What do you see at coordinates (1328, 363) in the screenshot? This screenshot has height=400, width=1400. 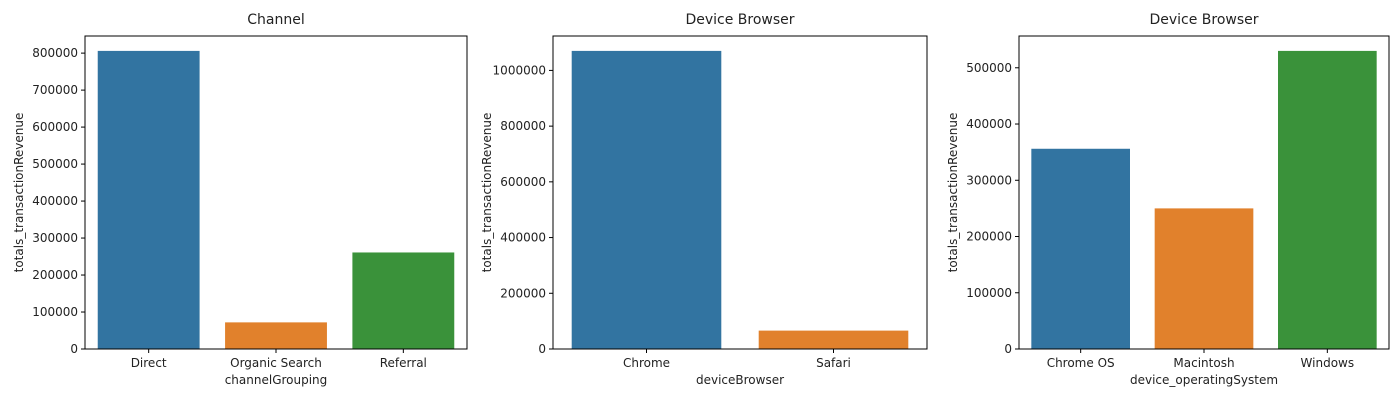 I see `x-tick-label: Windows` at bounding box center [1328, 363].